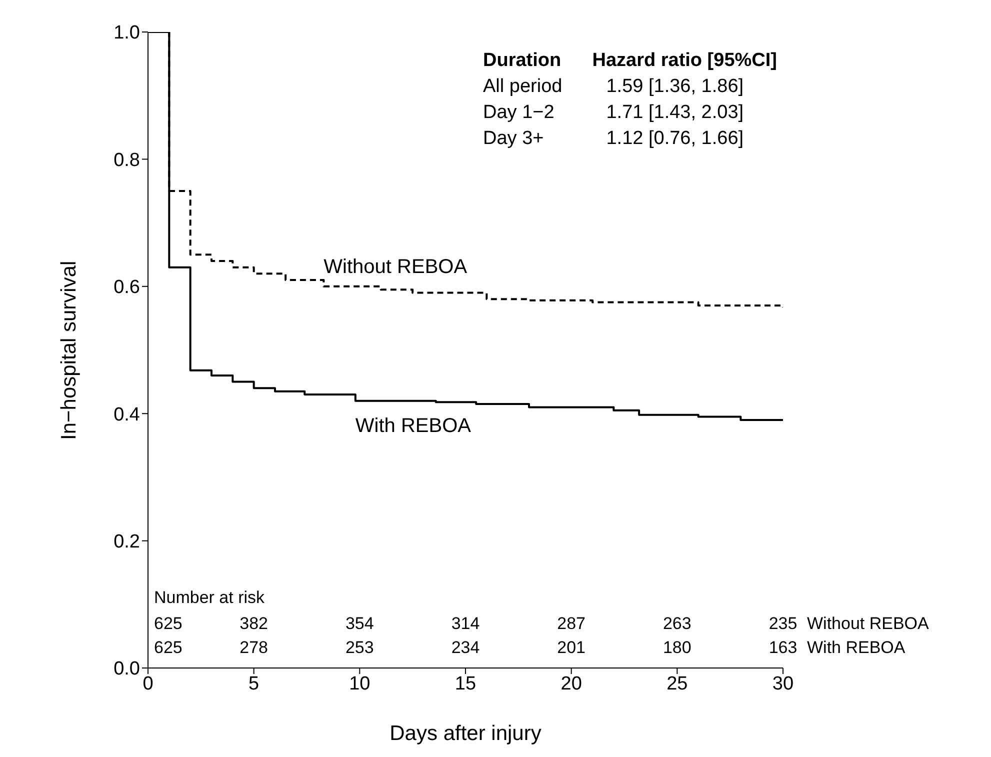  What do you see at coordinates (675, 113) in the screenshot?
I see `annotation: 1.71 [1.43, 2.03]` at bounding box center [675, 113].